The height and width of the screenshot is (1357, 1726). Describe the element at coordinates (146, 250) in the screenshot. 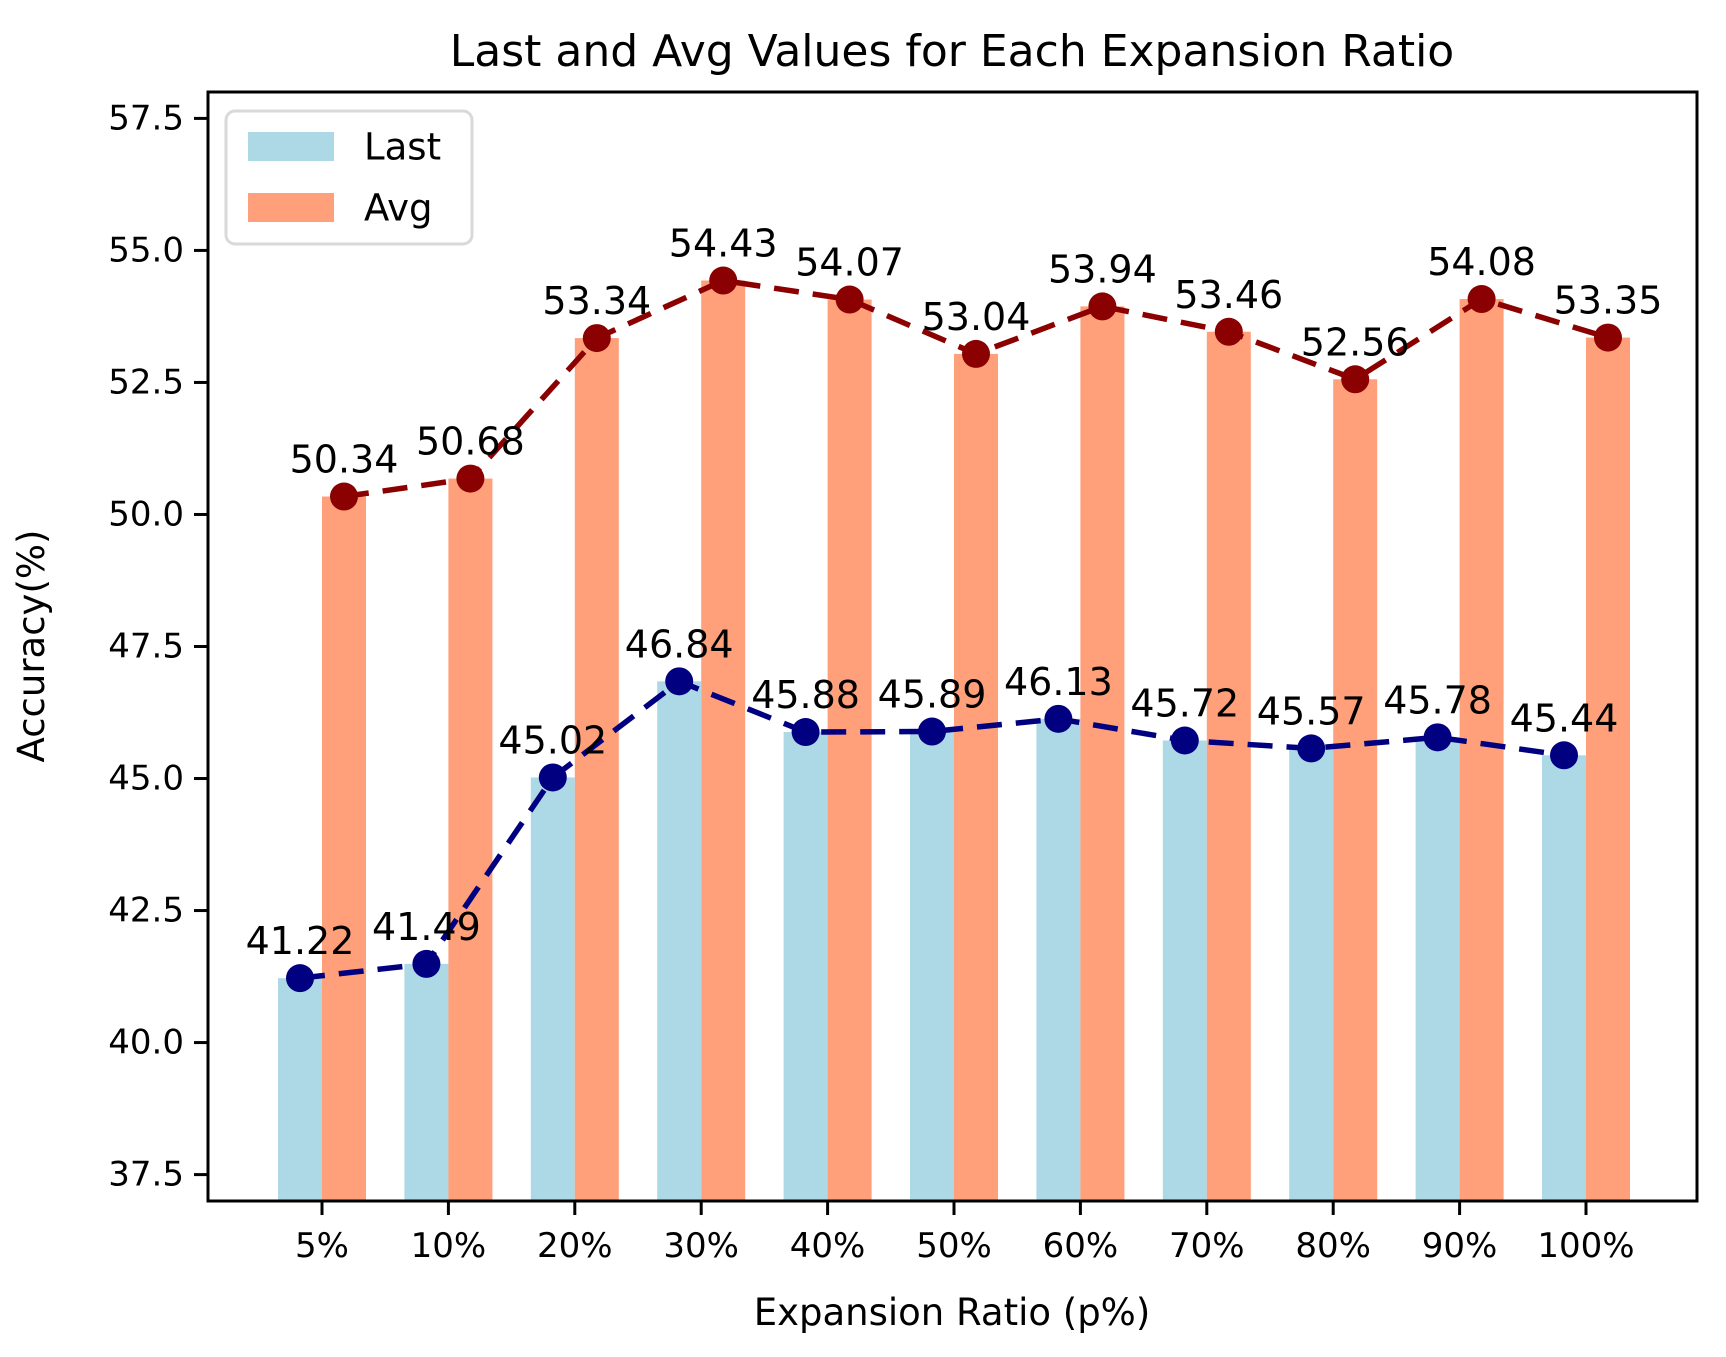

I see `y-tick-label: 55.0` at that location.